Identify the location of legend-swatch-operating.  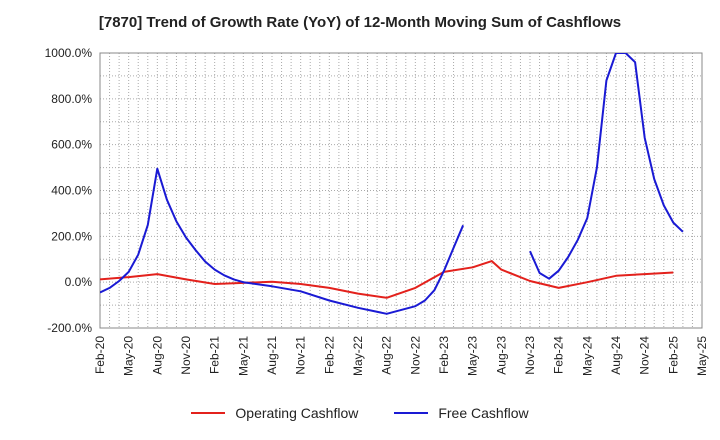
(208, 413).